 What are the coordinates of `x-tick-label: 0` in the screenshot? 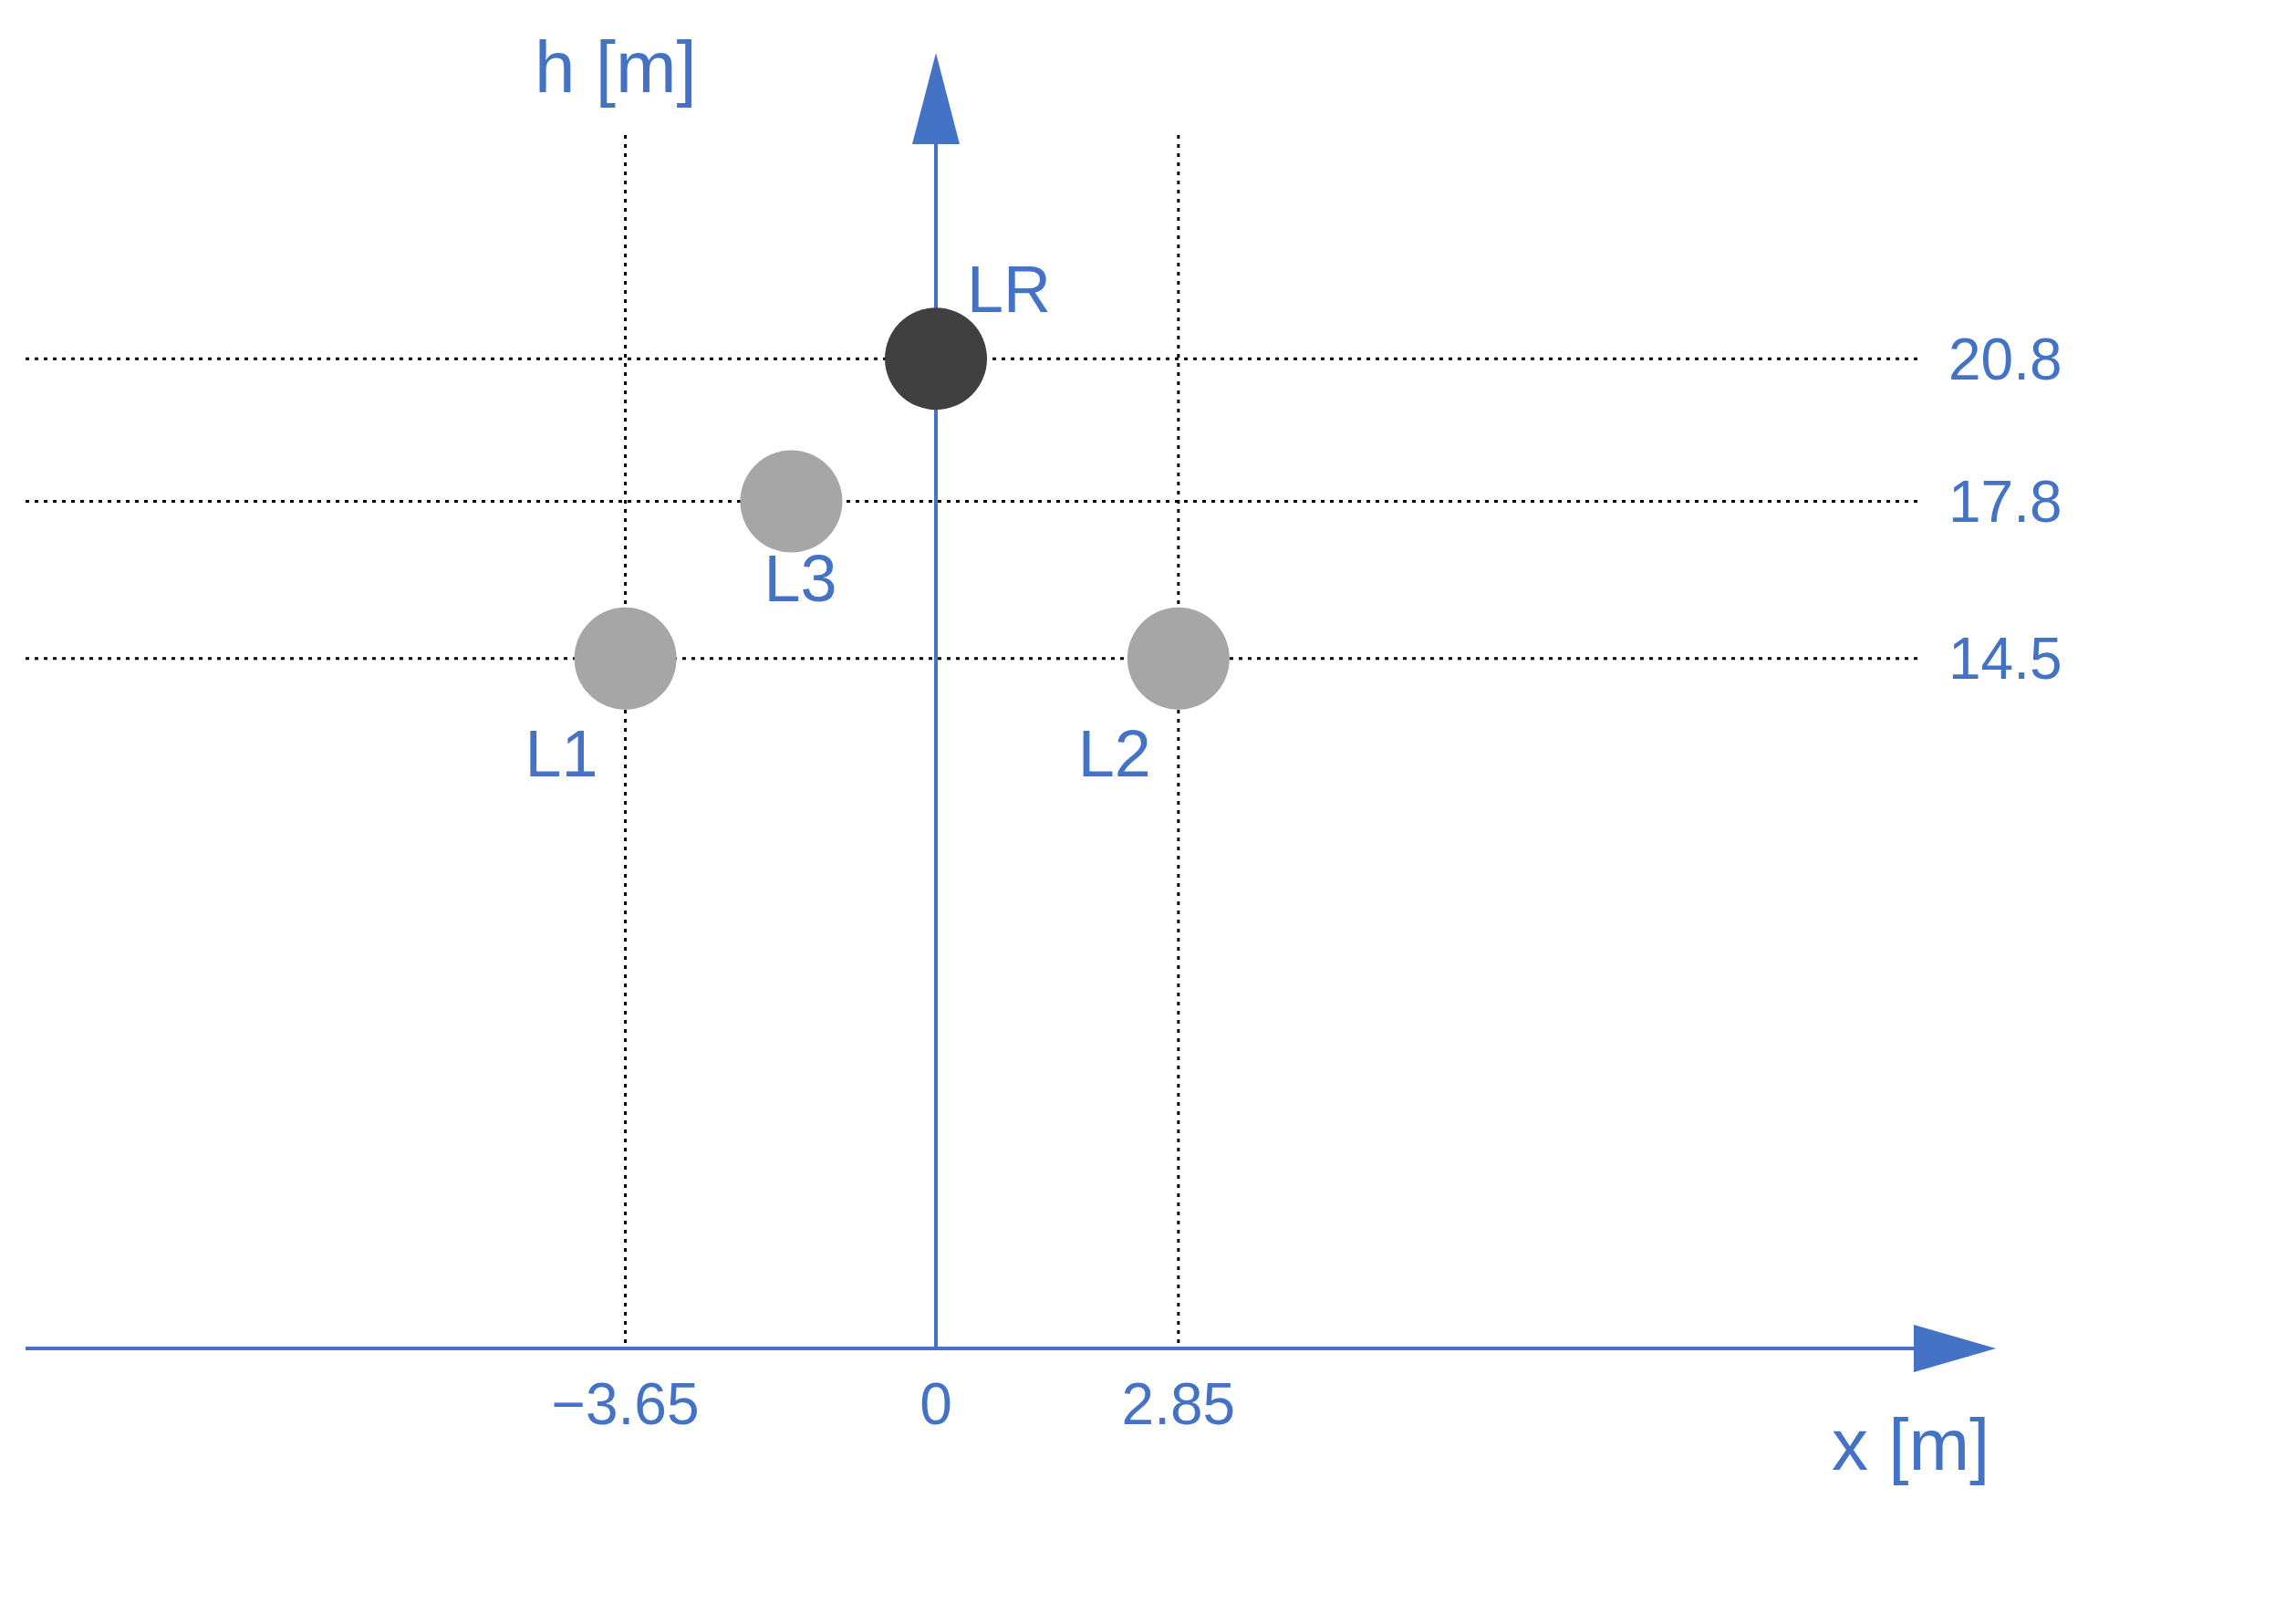 It's located at (936, 1404).